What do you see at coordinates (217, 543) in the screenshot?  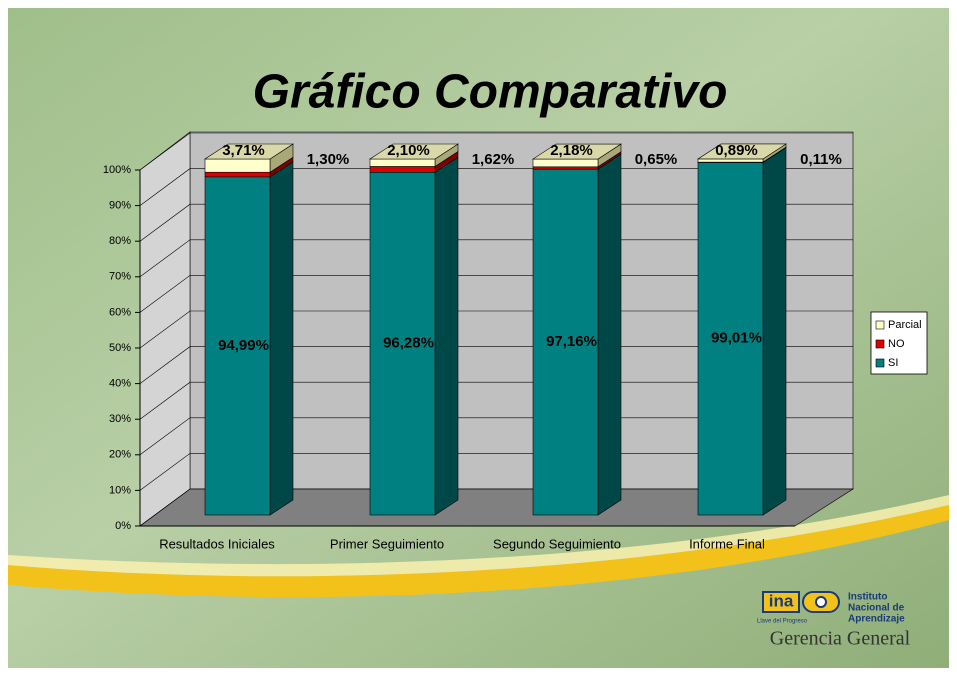 I see `x-tick-label: Resultados Iniciales` at bounding box center [217, 543].